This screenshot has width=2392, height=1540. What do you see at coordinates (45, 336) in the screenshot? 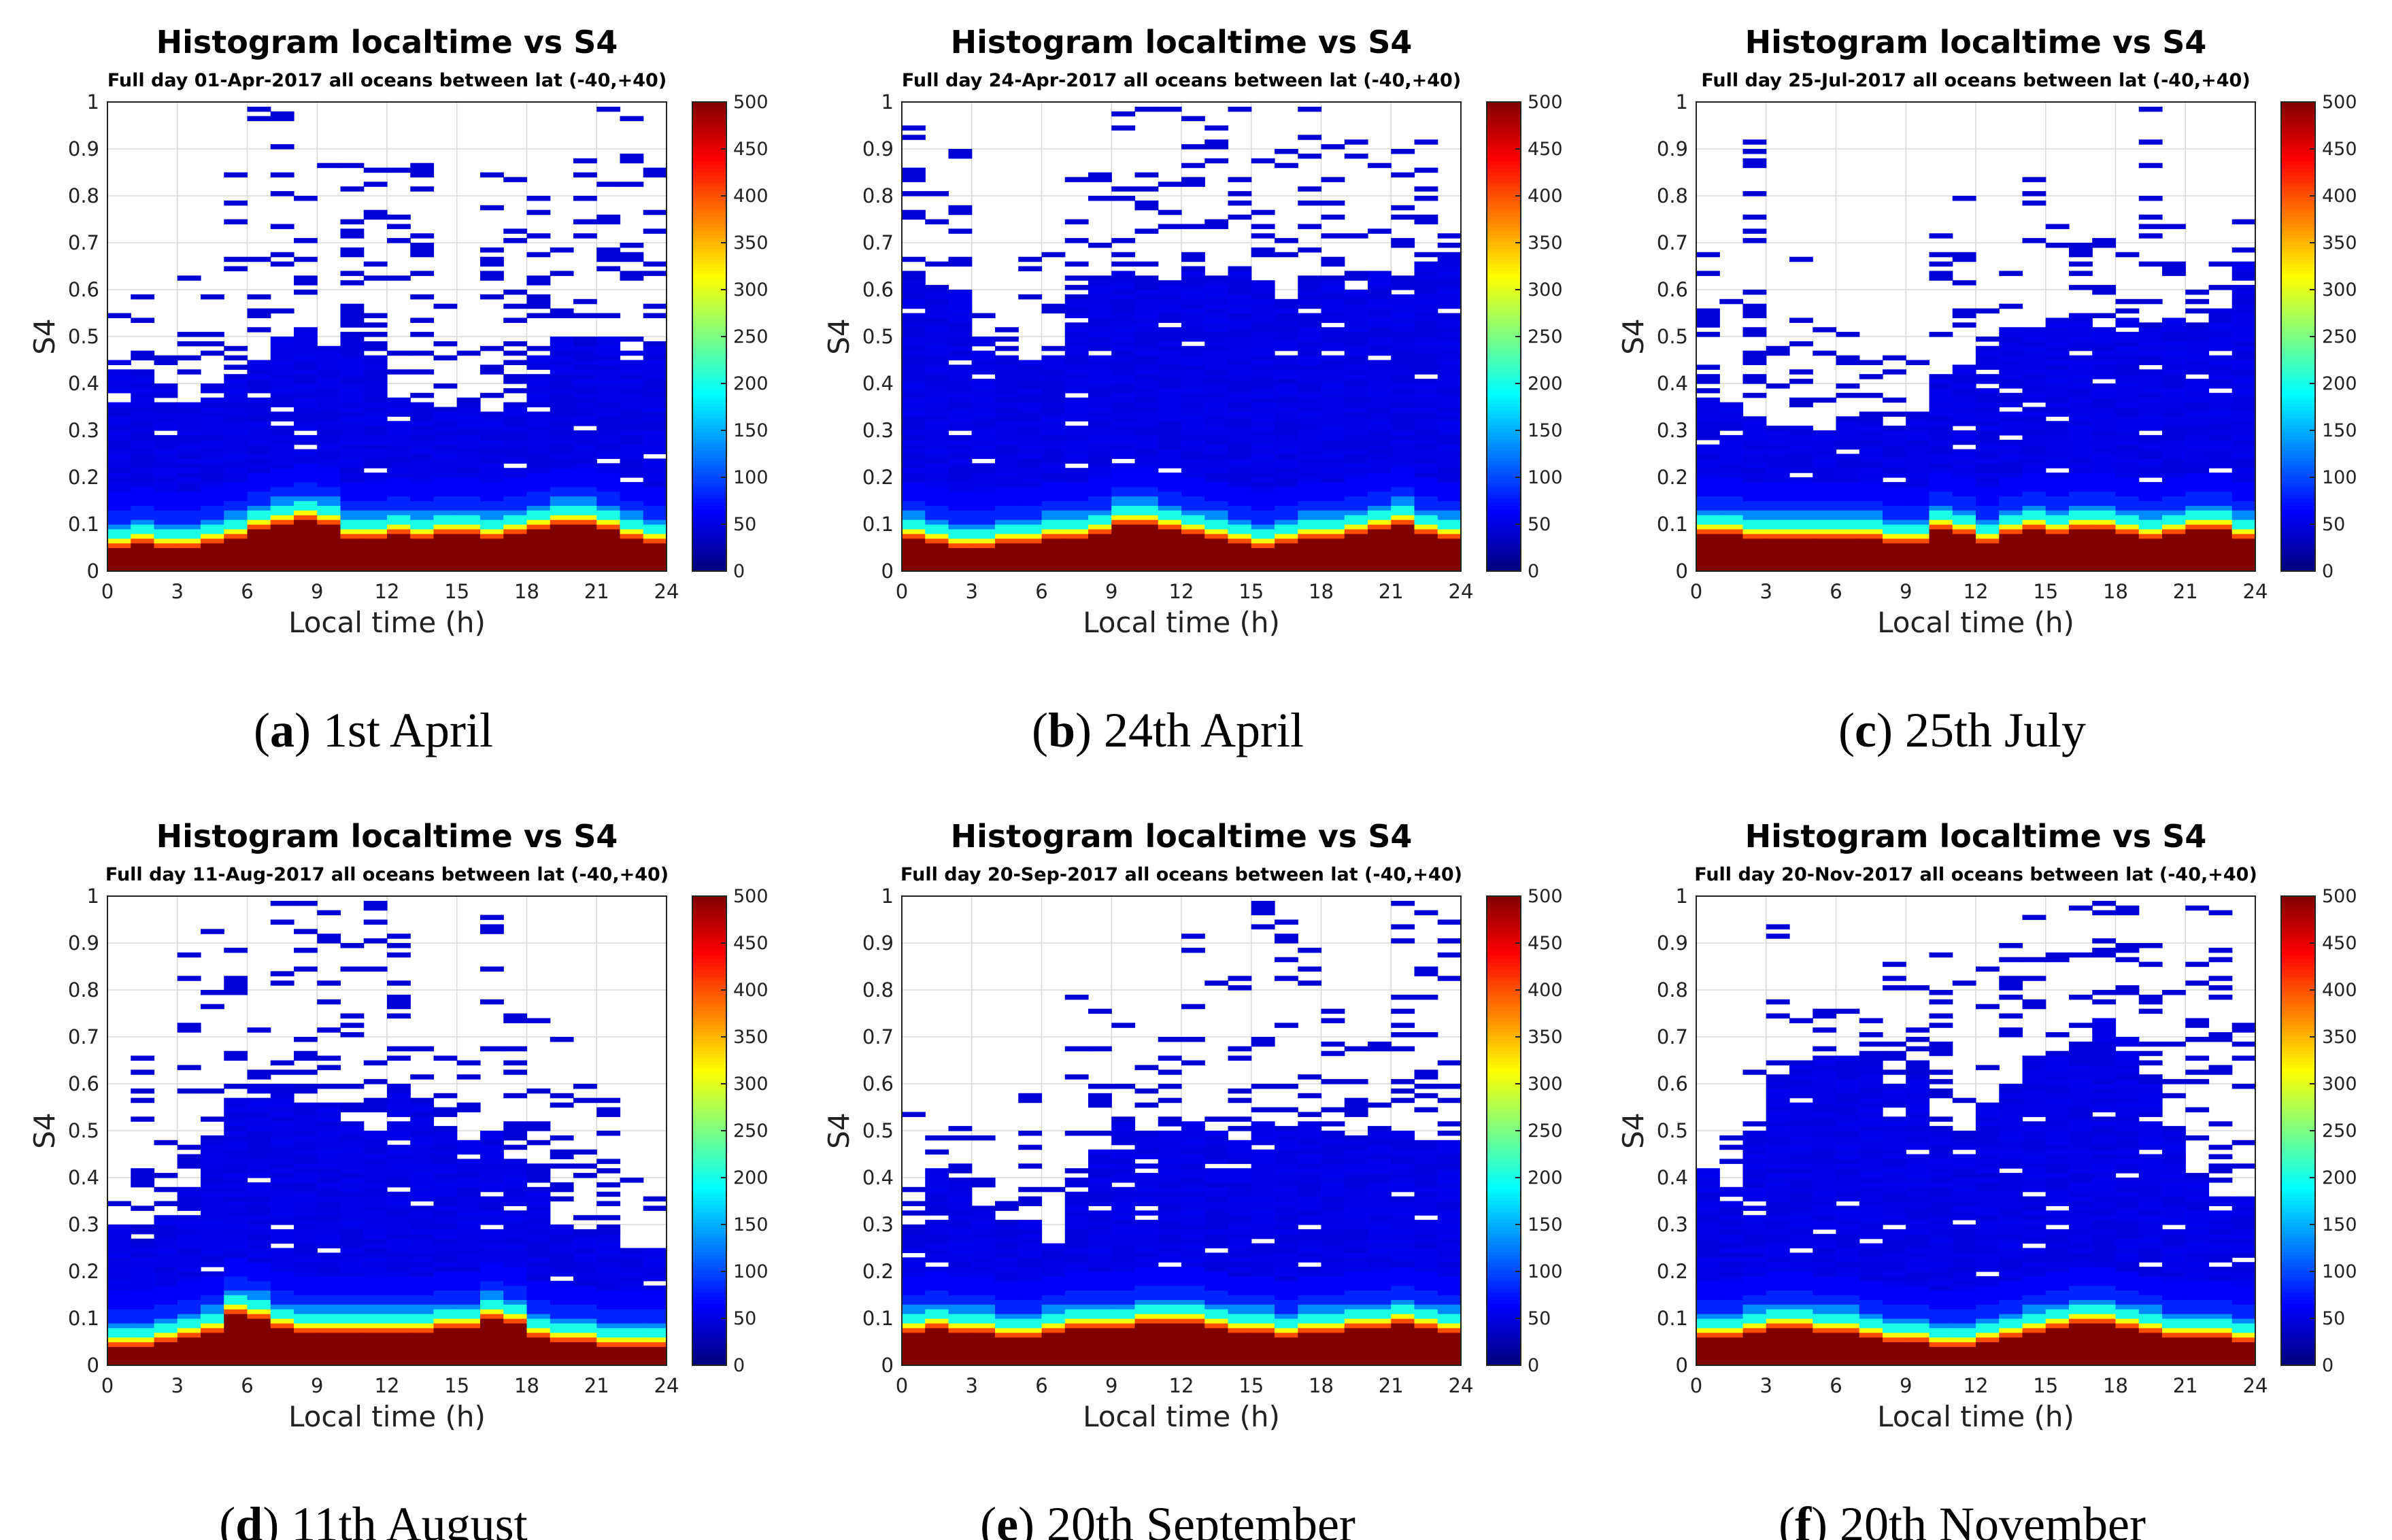
I see `y-axis-label: S4` at bounding box center [45, 336].